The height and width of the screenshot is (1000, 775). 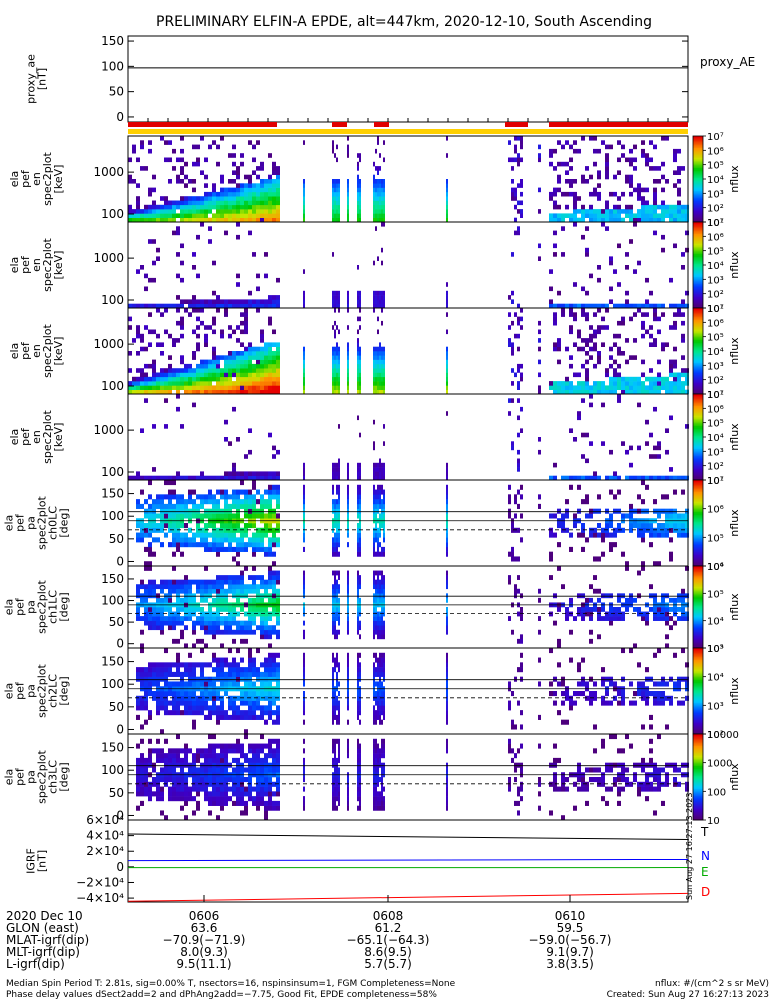 What do you see at coordinates (698, 407) in the screenshot?
I see `energy-spectrogram-4-colorbar-cell` at bounding box center [698, 407].